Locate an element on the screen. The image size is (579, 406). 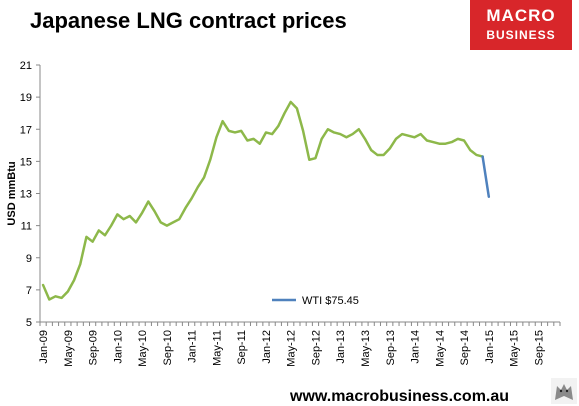
x-tick-label: May-09 is located at coordinates (69, 348).